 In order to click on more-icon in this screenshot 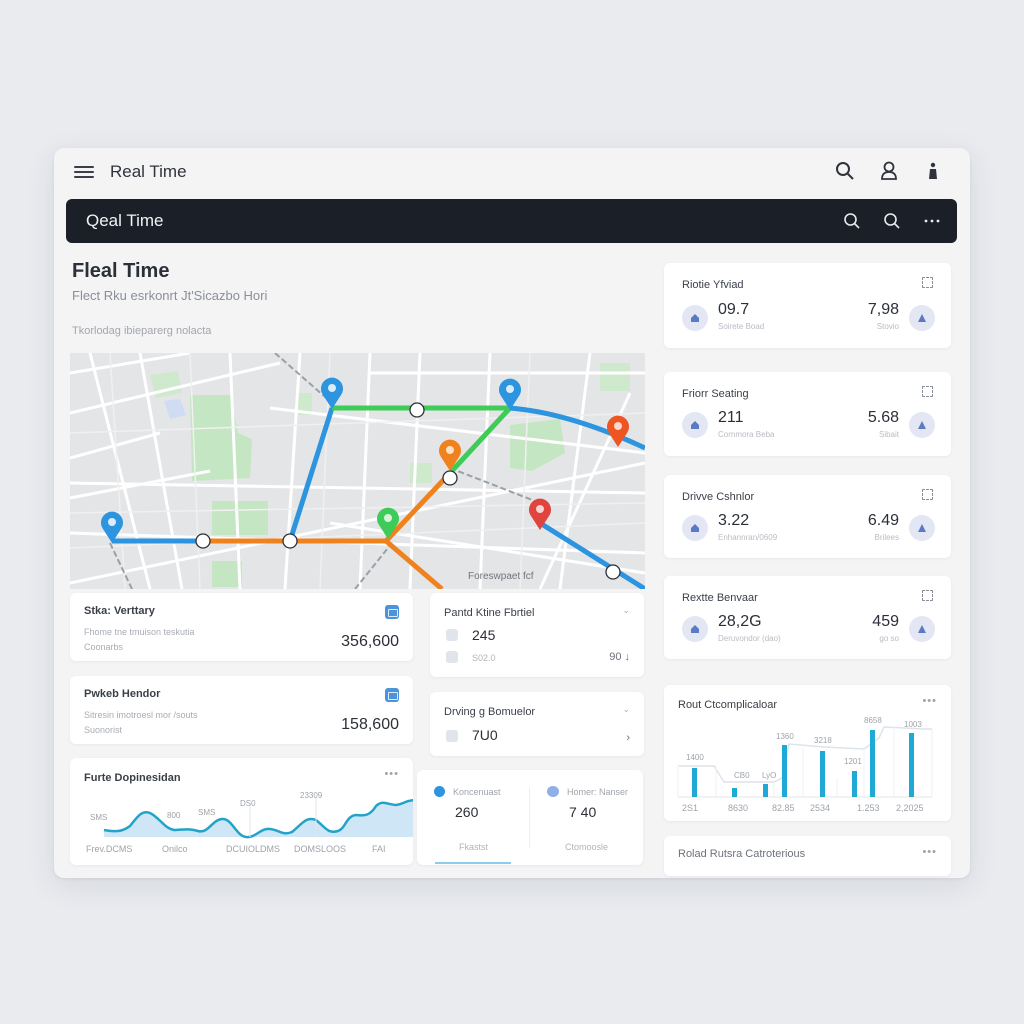, I will do `click(932, 221)`.